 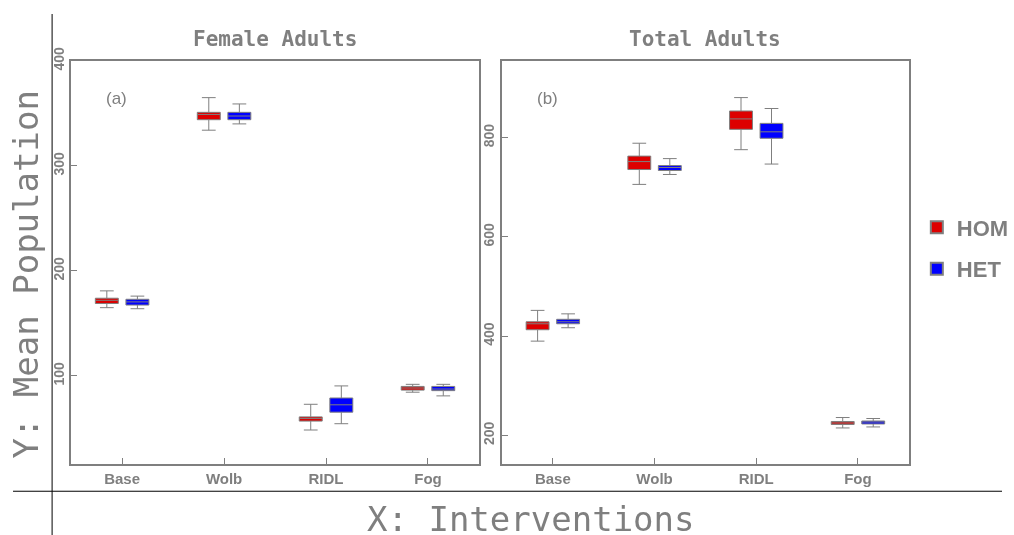 What do you see at coordinates (58, 373) in the screenshot?
I see `y-tick-label: 100` at bounding box center [58, 373].